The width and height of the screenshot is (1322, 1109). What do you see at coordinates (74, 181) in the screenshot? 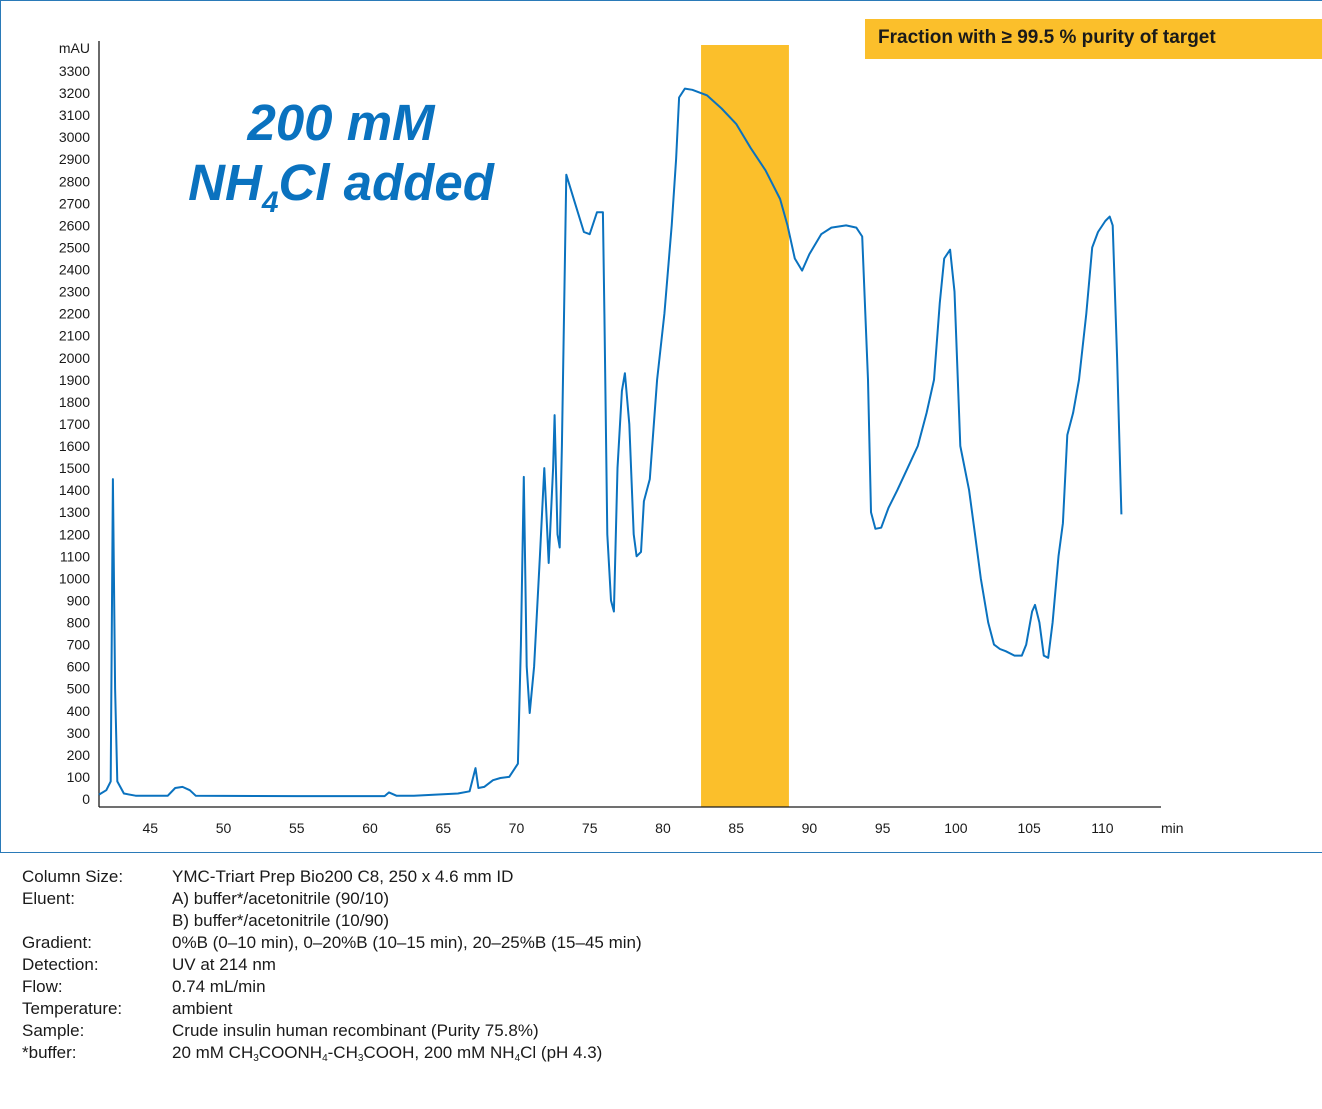
I see `y-tick-label: 2800` at bounding box center [74, 181].